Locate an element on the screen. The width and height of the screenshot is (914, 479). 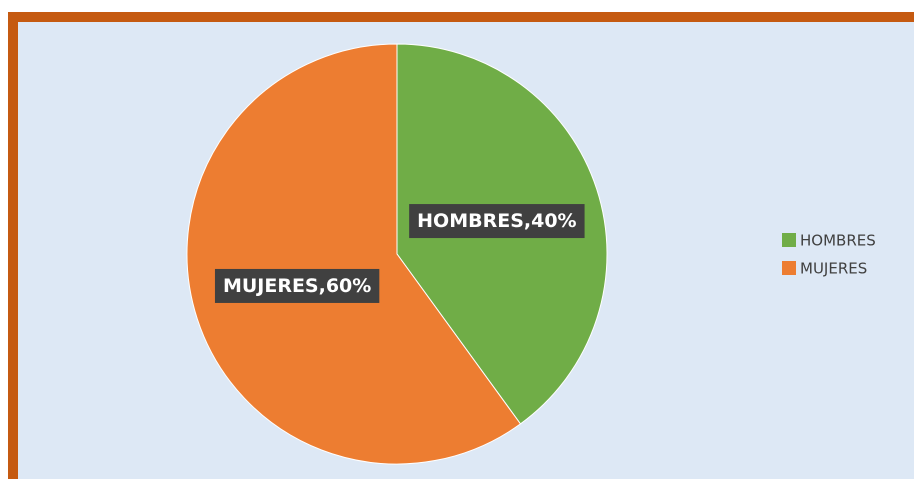
data-label: HOMBRES,40% is located at coordinates (496, 221).